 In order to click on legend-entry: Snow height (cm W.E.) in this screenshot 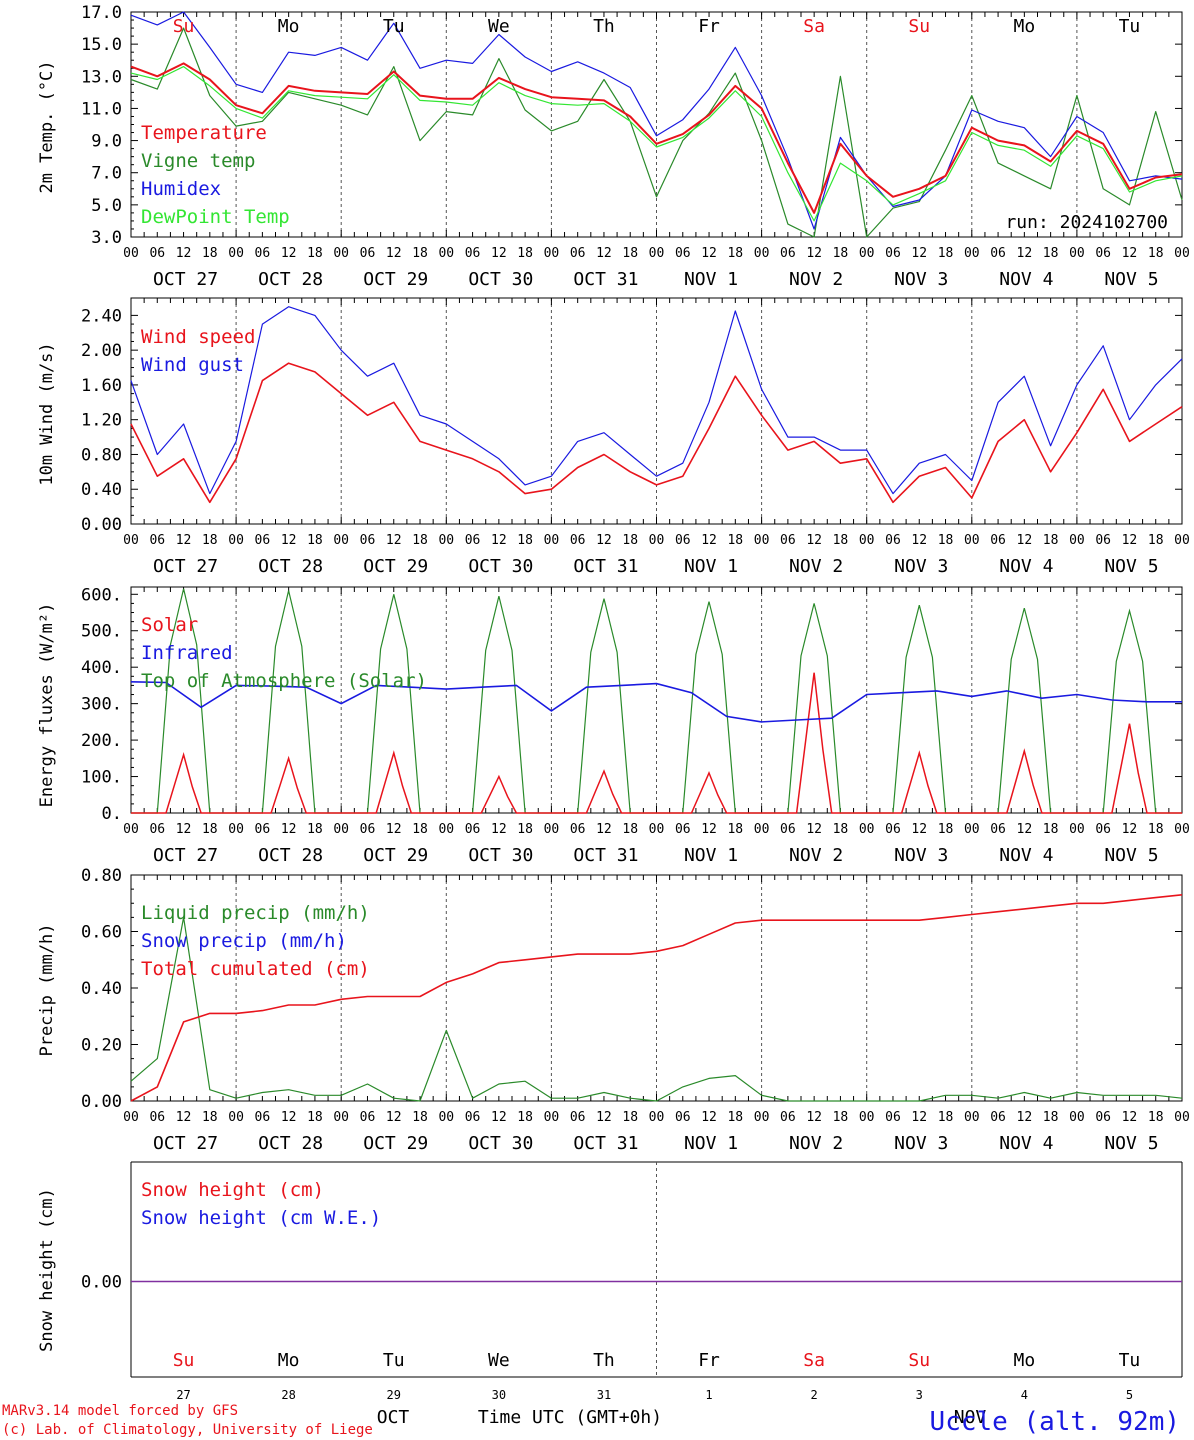, I will do `click(261, 1218)`.